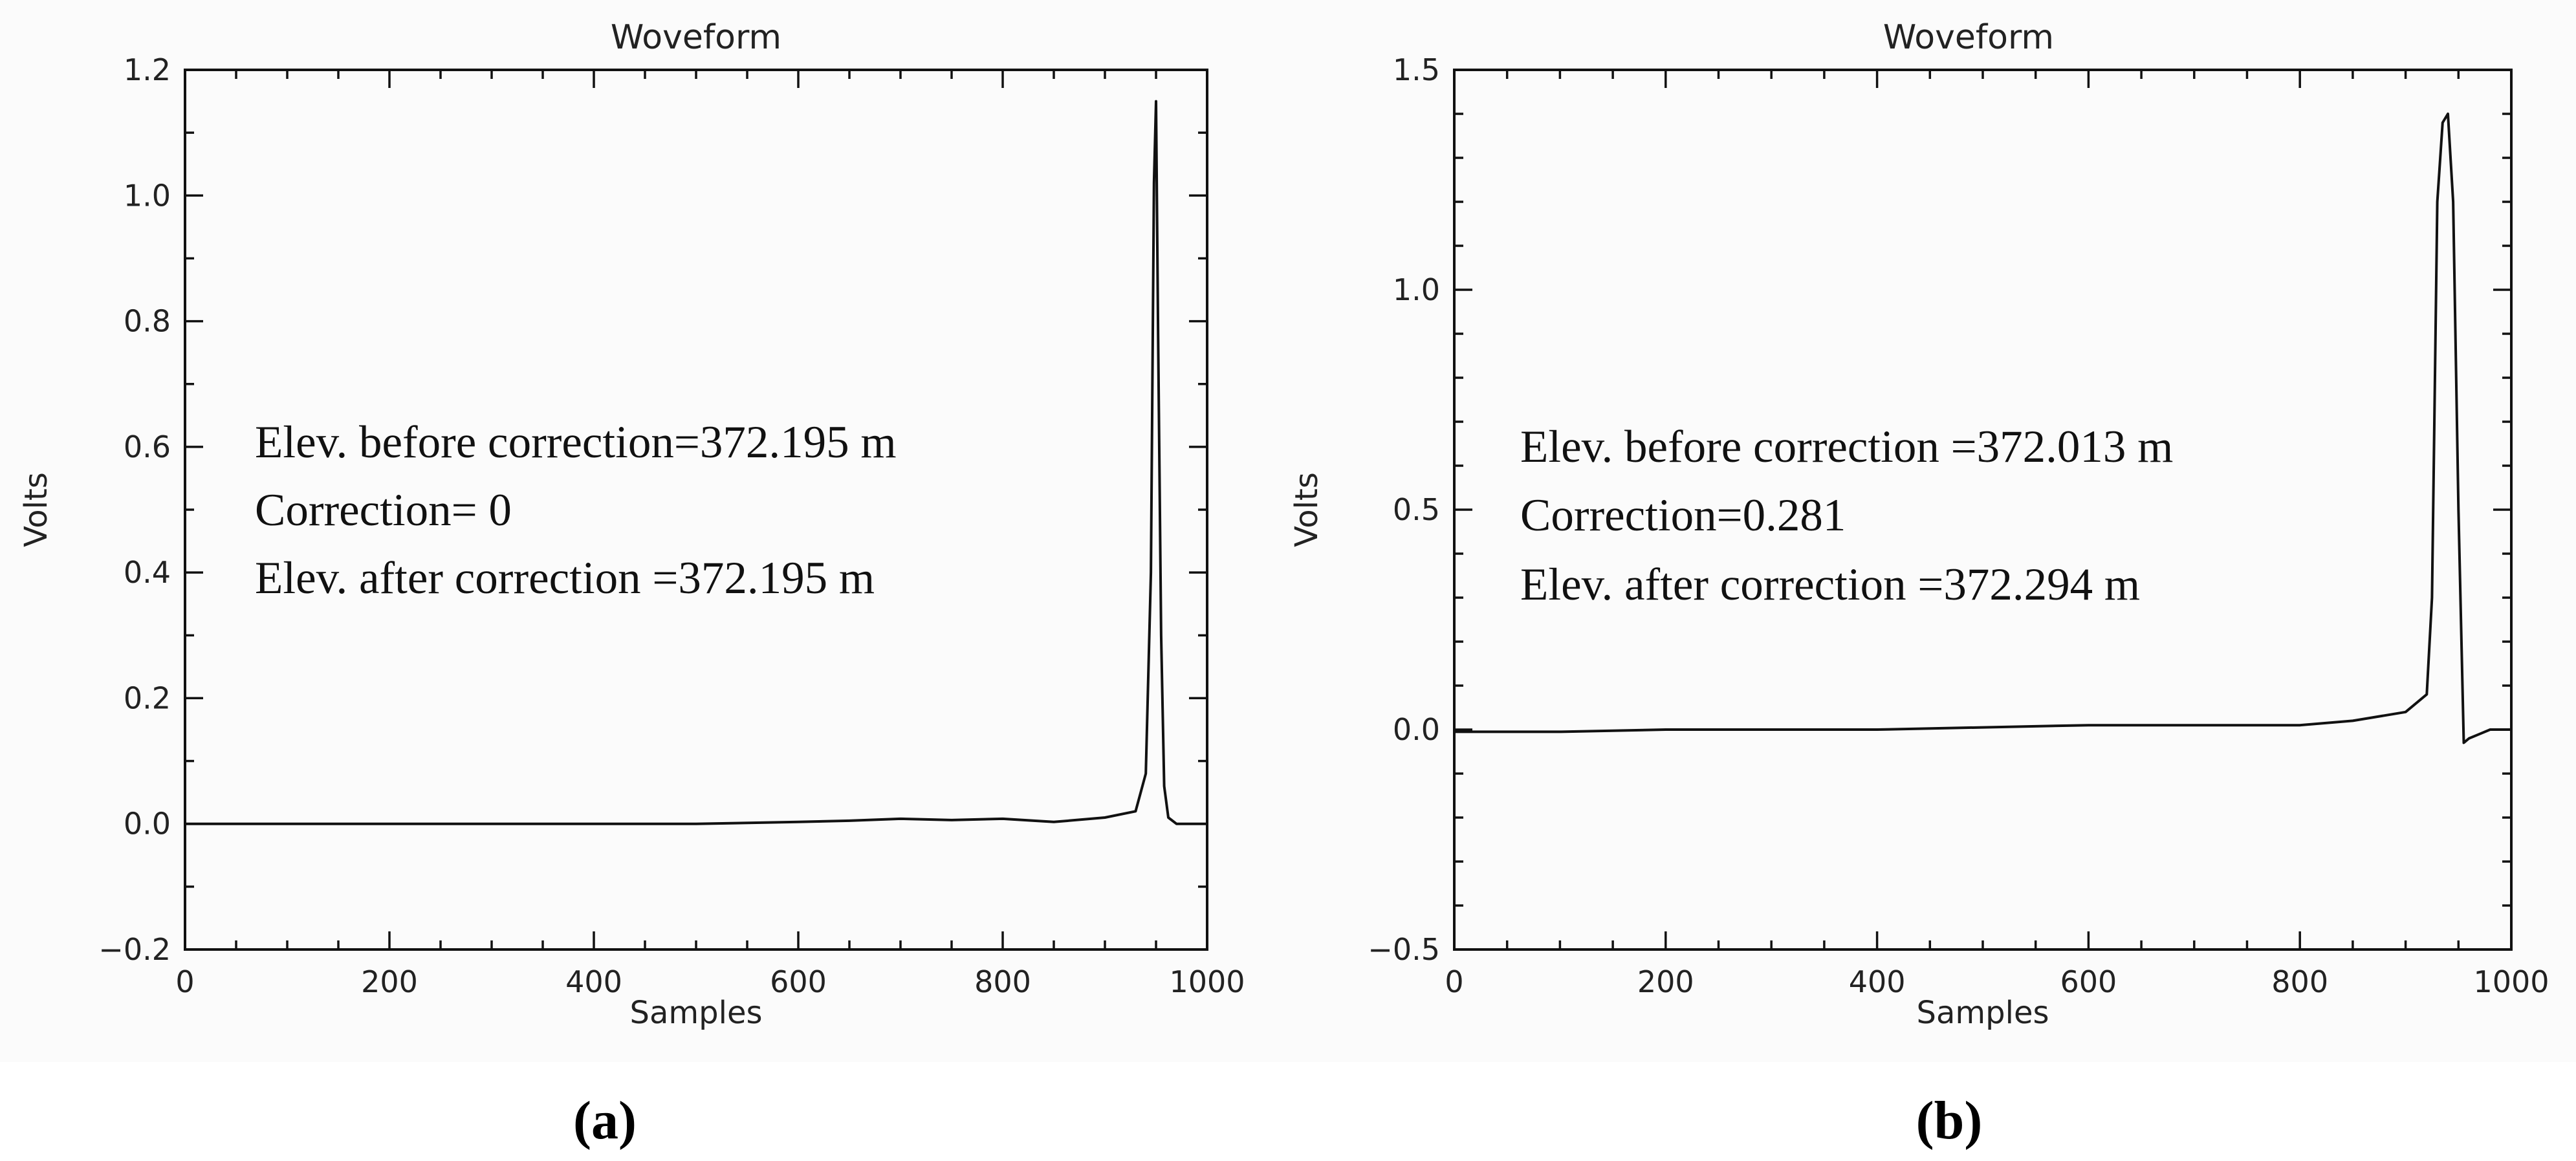  I want to click on y-tick-label: 0.6, so click(147, 447).